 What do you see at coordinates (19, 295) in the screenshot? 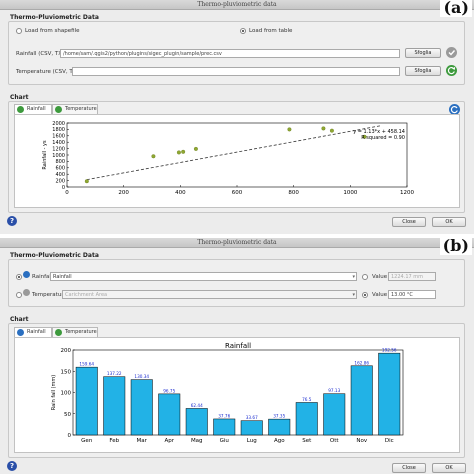
I see `radio-temperature` at bounding box center [19, 295].